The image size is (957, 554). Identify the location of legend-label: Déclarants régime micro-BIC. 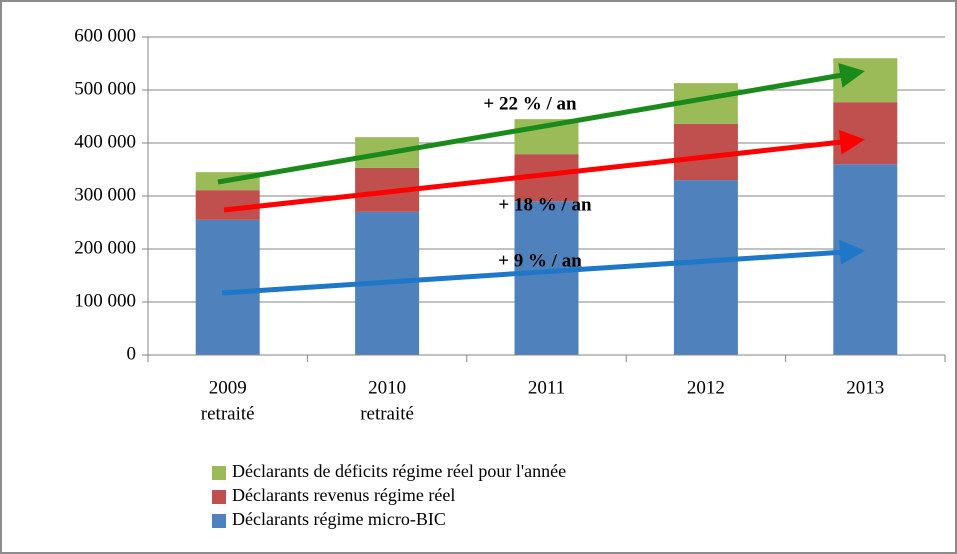
(339, 519).